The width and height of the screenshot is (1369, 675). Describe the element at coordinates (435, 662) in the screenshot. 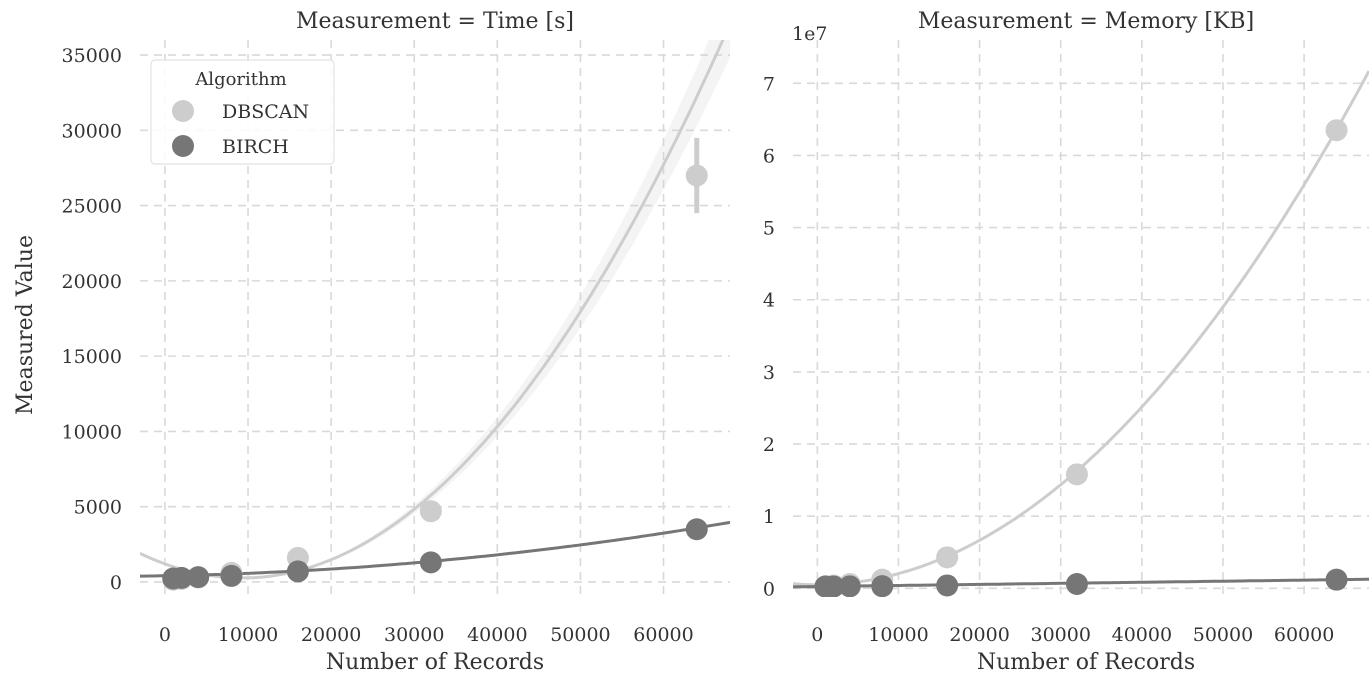

I see `time-x-axis-label: Number of Records` at that location.